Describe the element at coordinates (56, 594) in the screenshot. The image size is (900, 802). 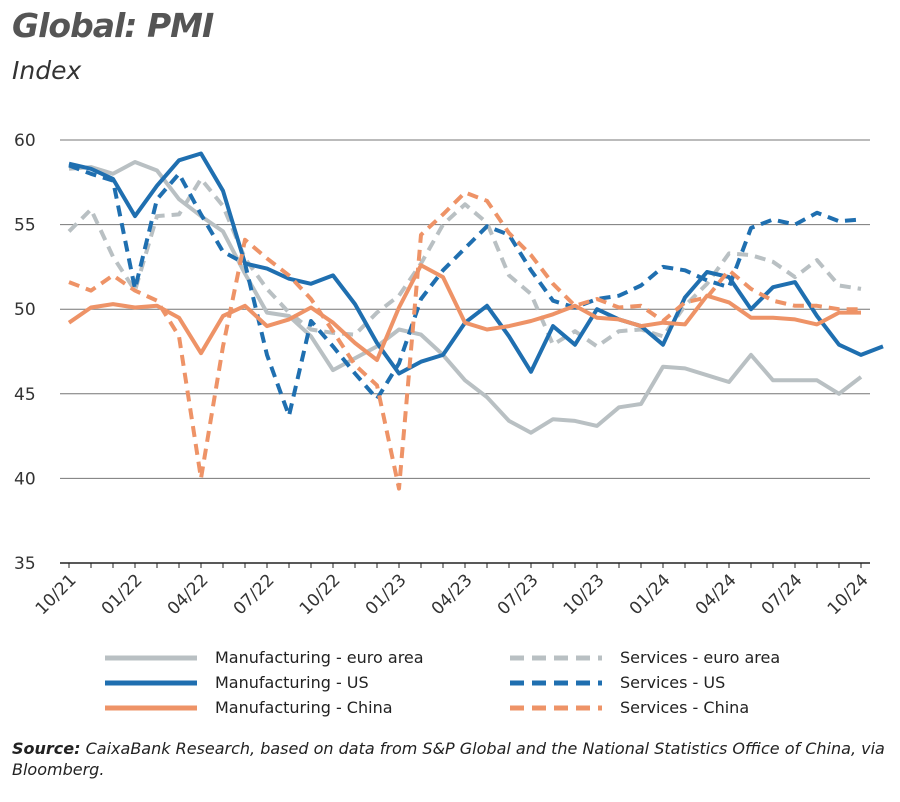
I see `x-tick-label: 10/21` at that location.